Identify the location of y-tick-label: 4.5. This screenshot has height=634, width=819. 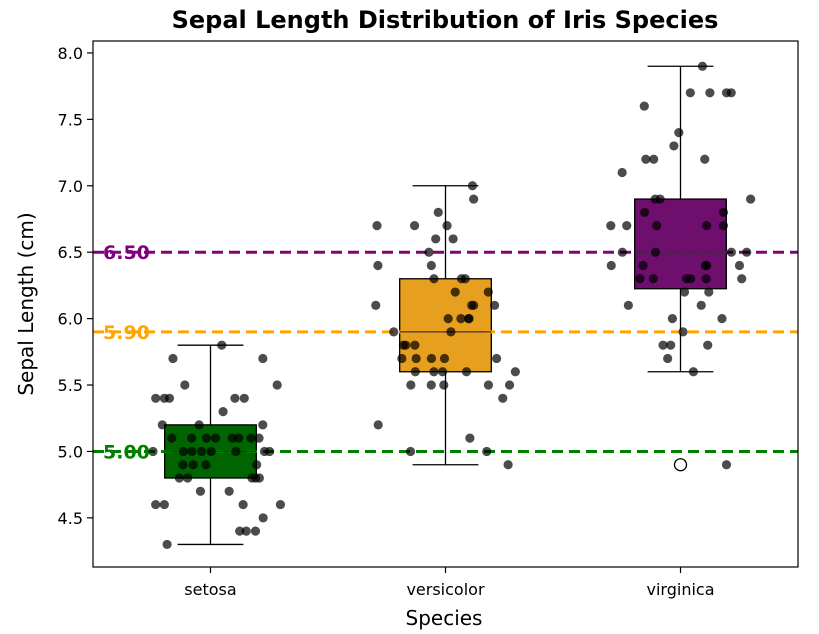
(70, 518).